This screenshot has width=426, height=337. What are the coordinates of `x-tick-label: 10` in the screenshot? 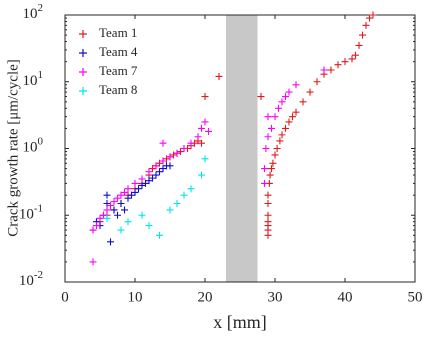 It's located at (135, 297).